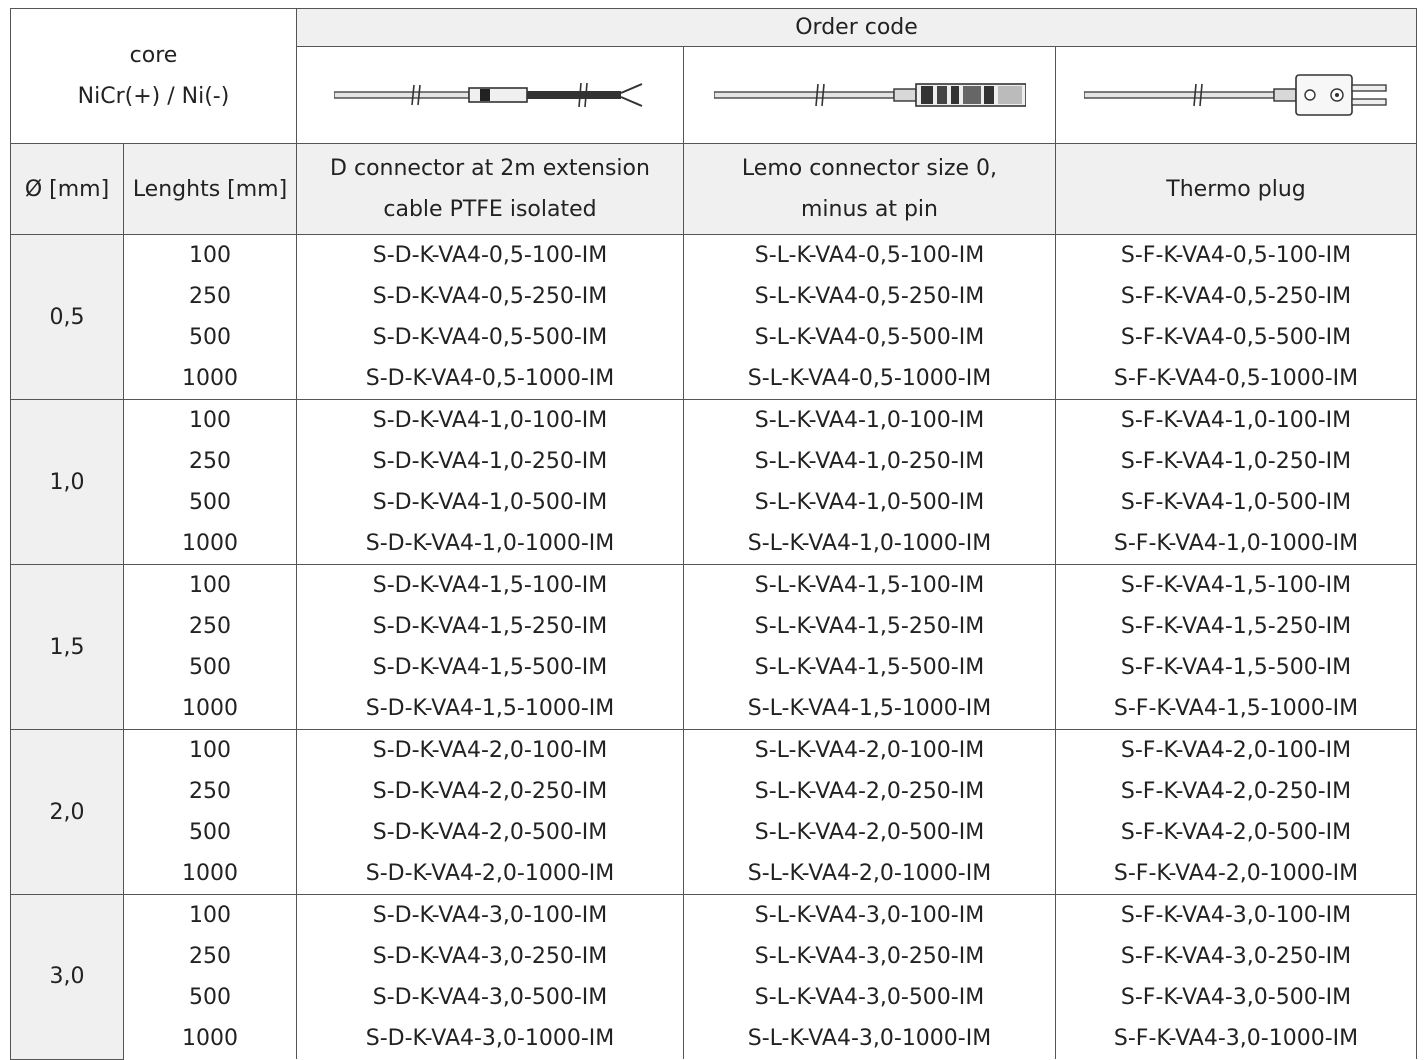 This screenshot has height=1060, width=1424. I want to click on thermo-plug-code-cell: S-F-K-VA4-0,5-250-IM, so click(1236, 296).